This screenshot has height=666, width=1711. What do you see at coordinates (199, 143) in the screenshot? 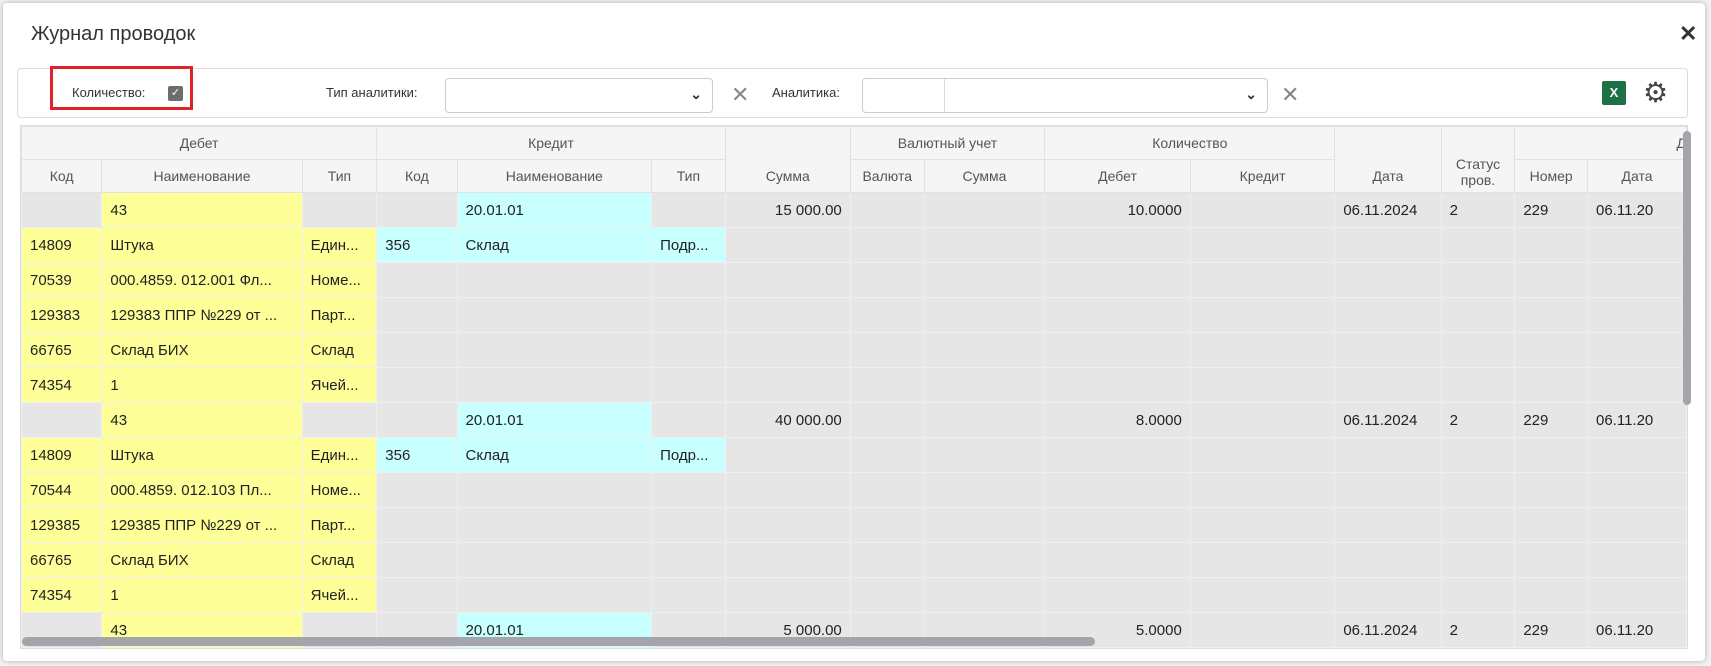
I see `header-debit: Дебет` at bounding box center [199, 143].